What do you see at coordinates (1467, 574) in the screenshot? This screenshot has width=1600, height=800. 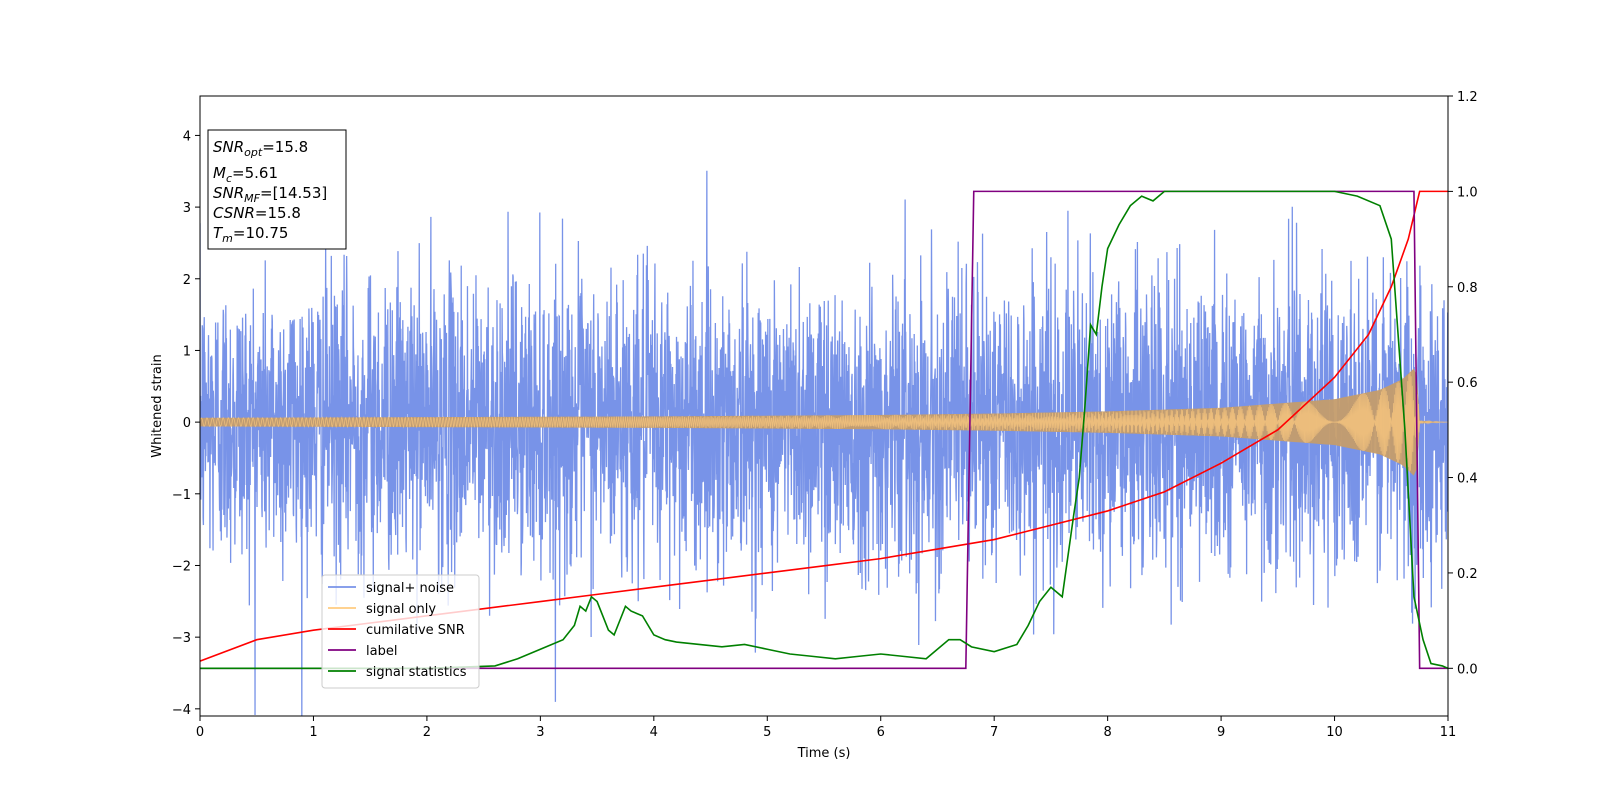 I see `y2-tick-label: 0.2` at bounding box center [1467, 574].